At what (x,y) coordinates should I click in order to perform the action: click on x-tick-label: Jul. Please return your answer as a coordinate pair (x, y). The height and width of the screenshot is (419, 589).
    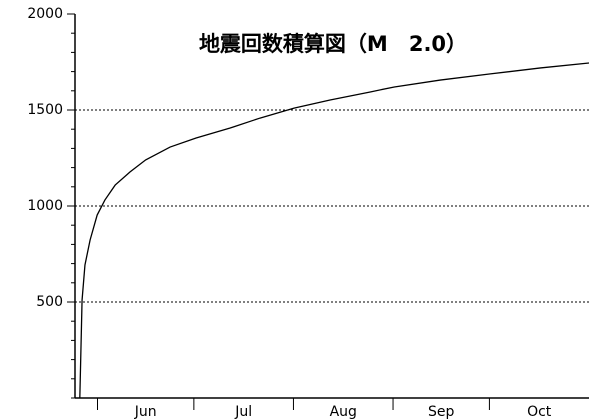
    Looking at the image, I should click on (243, 411).